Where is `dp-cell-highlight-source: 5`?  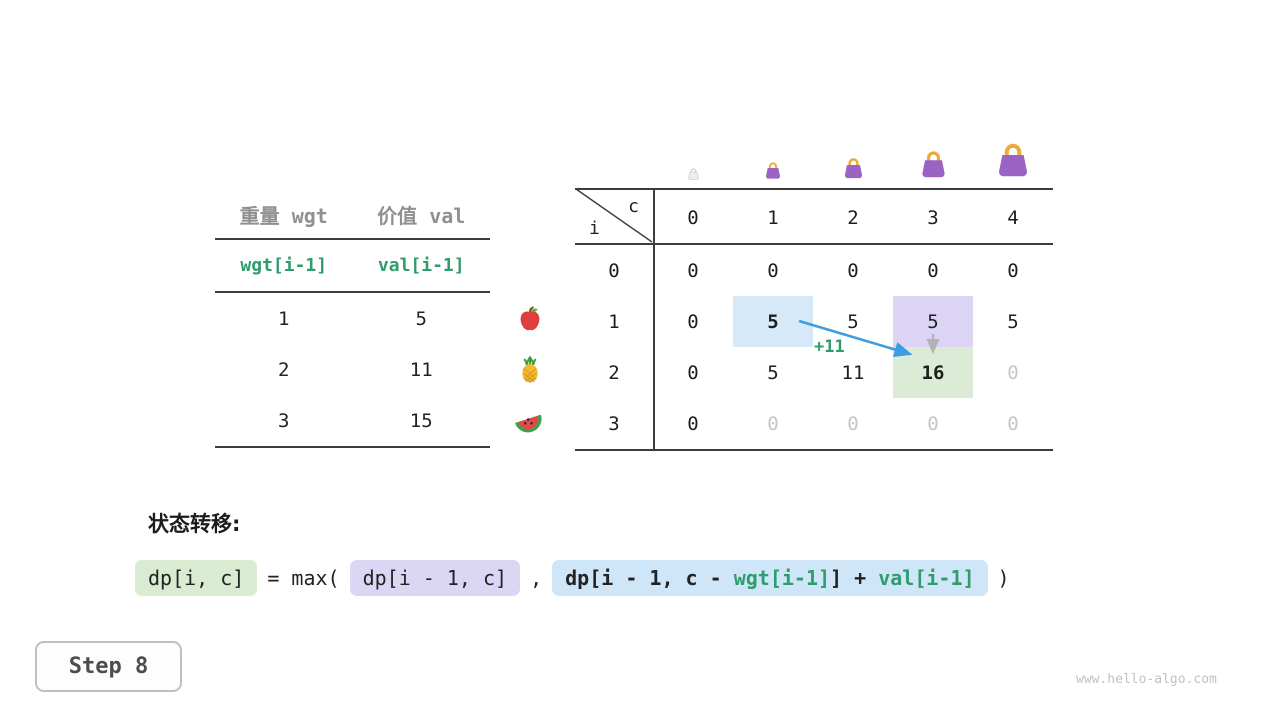
dp-cell-highlight-source: 5 is located at coordinates (773, 321).